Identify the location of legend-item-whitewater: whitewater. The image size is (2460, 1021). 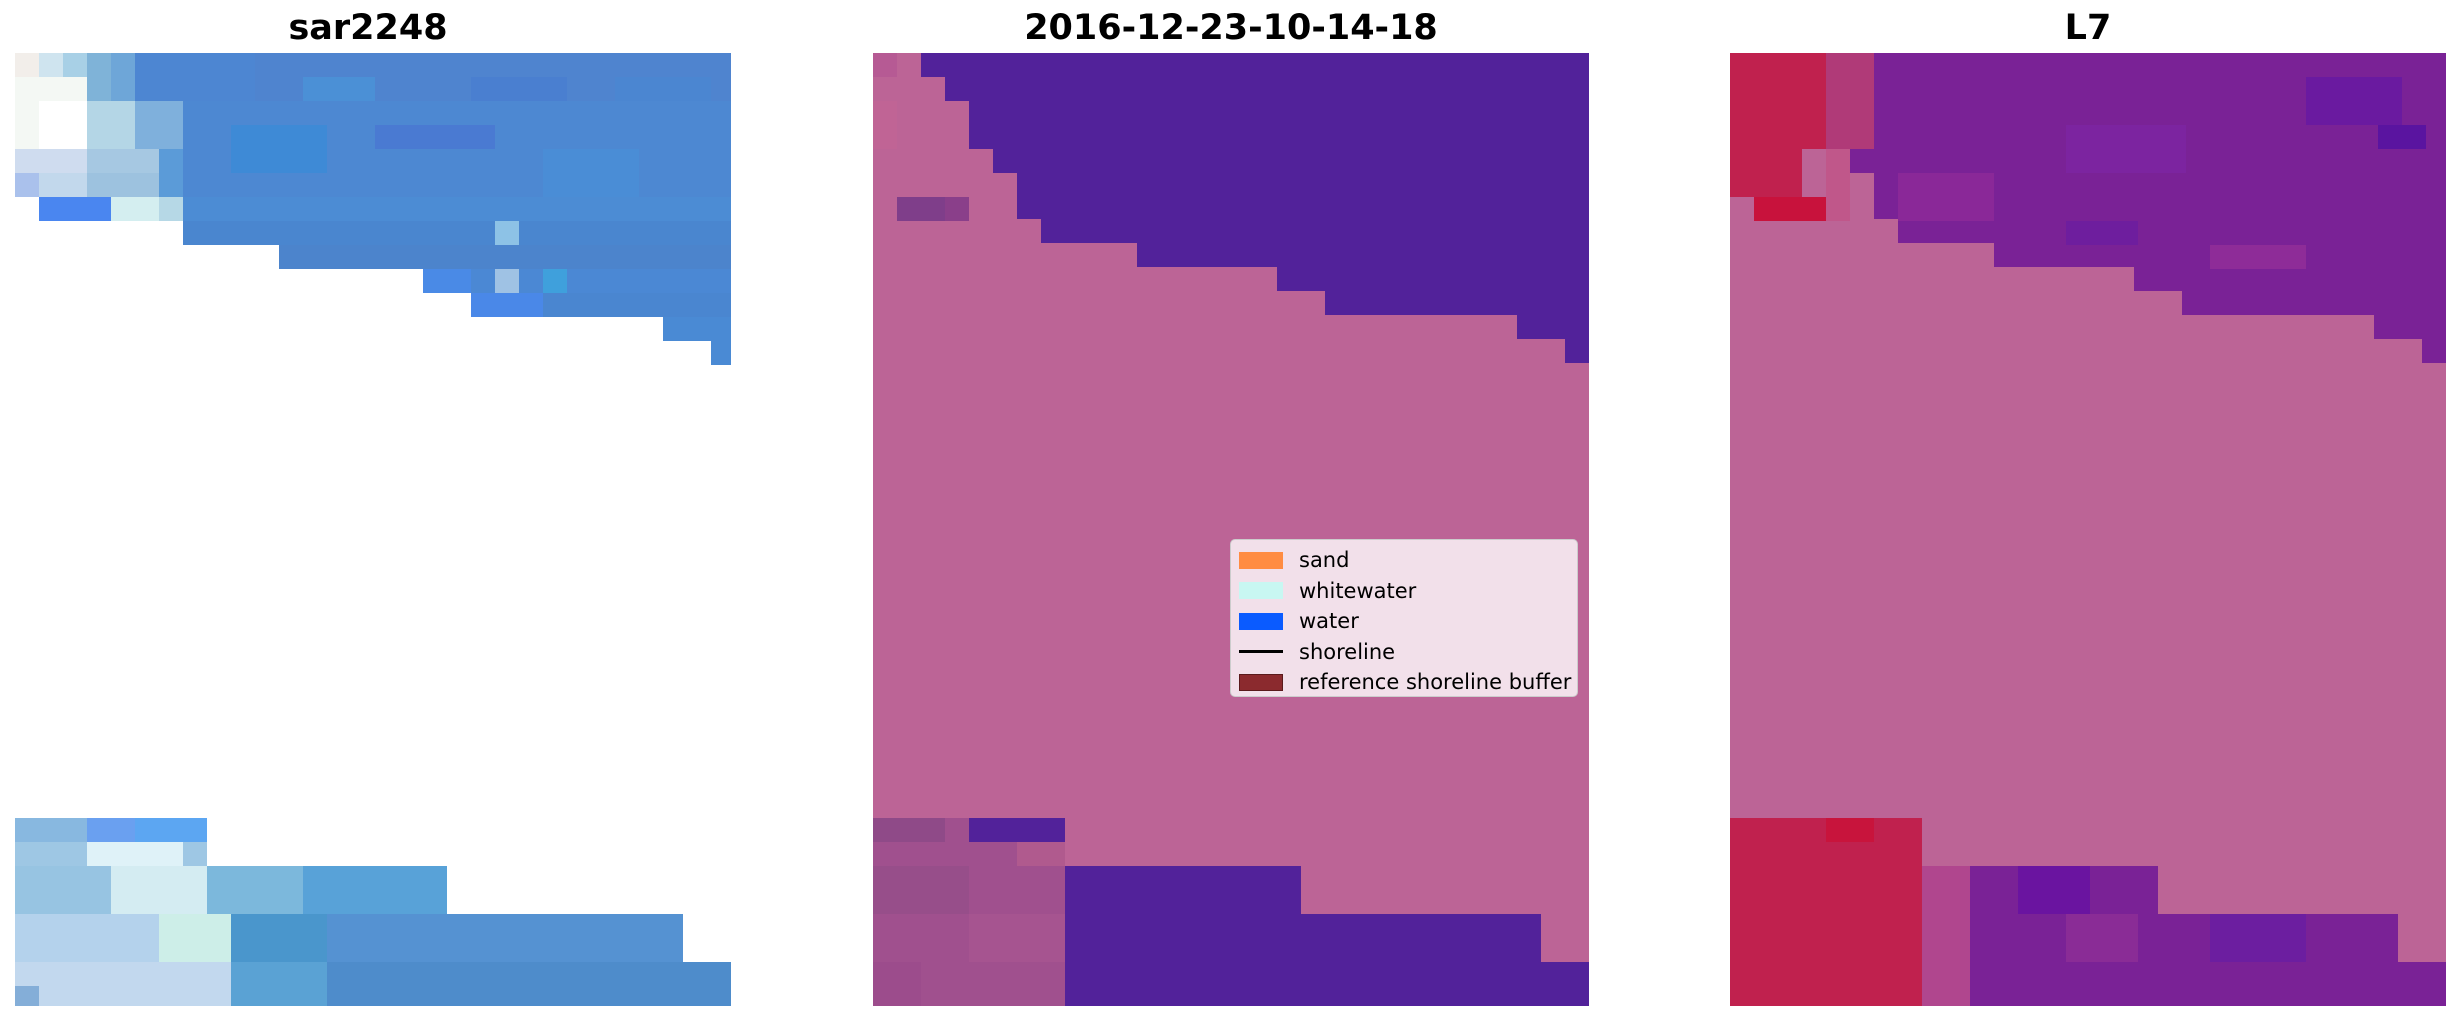
(1404, 591).